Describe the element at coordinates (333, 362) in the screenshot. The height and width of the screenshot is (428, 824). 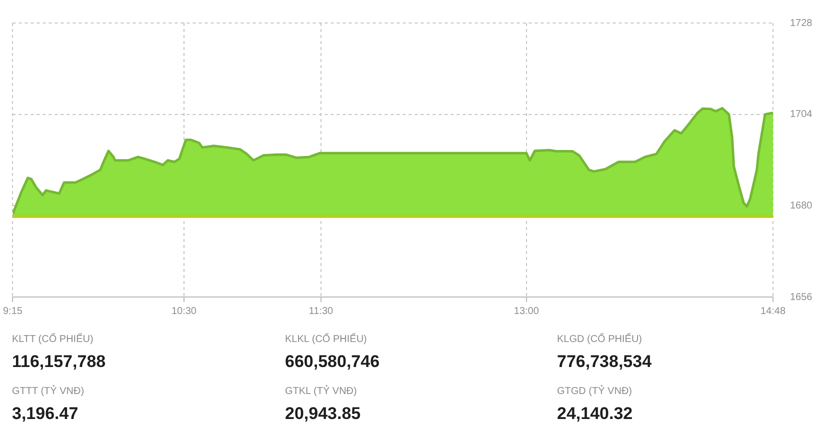
I see `text: 660,580,746` at that location.